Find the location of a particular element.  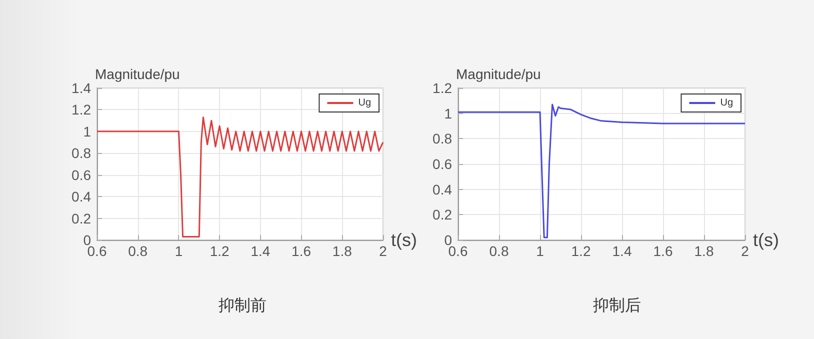

line-series is located at coordinates (240, 177).